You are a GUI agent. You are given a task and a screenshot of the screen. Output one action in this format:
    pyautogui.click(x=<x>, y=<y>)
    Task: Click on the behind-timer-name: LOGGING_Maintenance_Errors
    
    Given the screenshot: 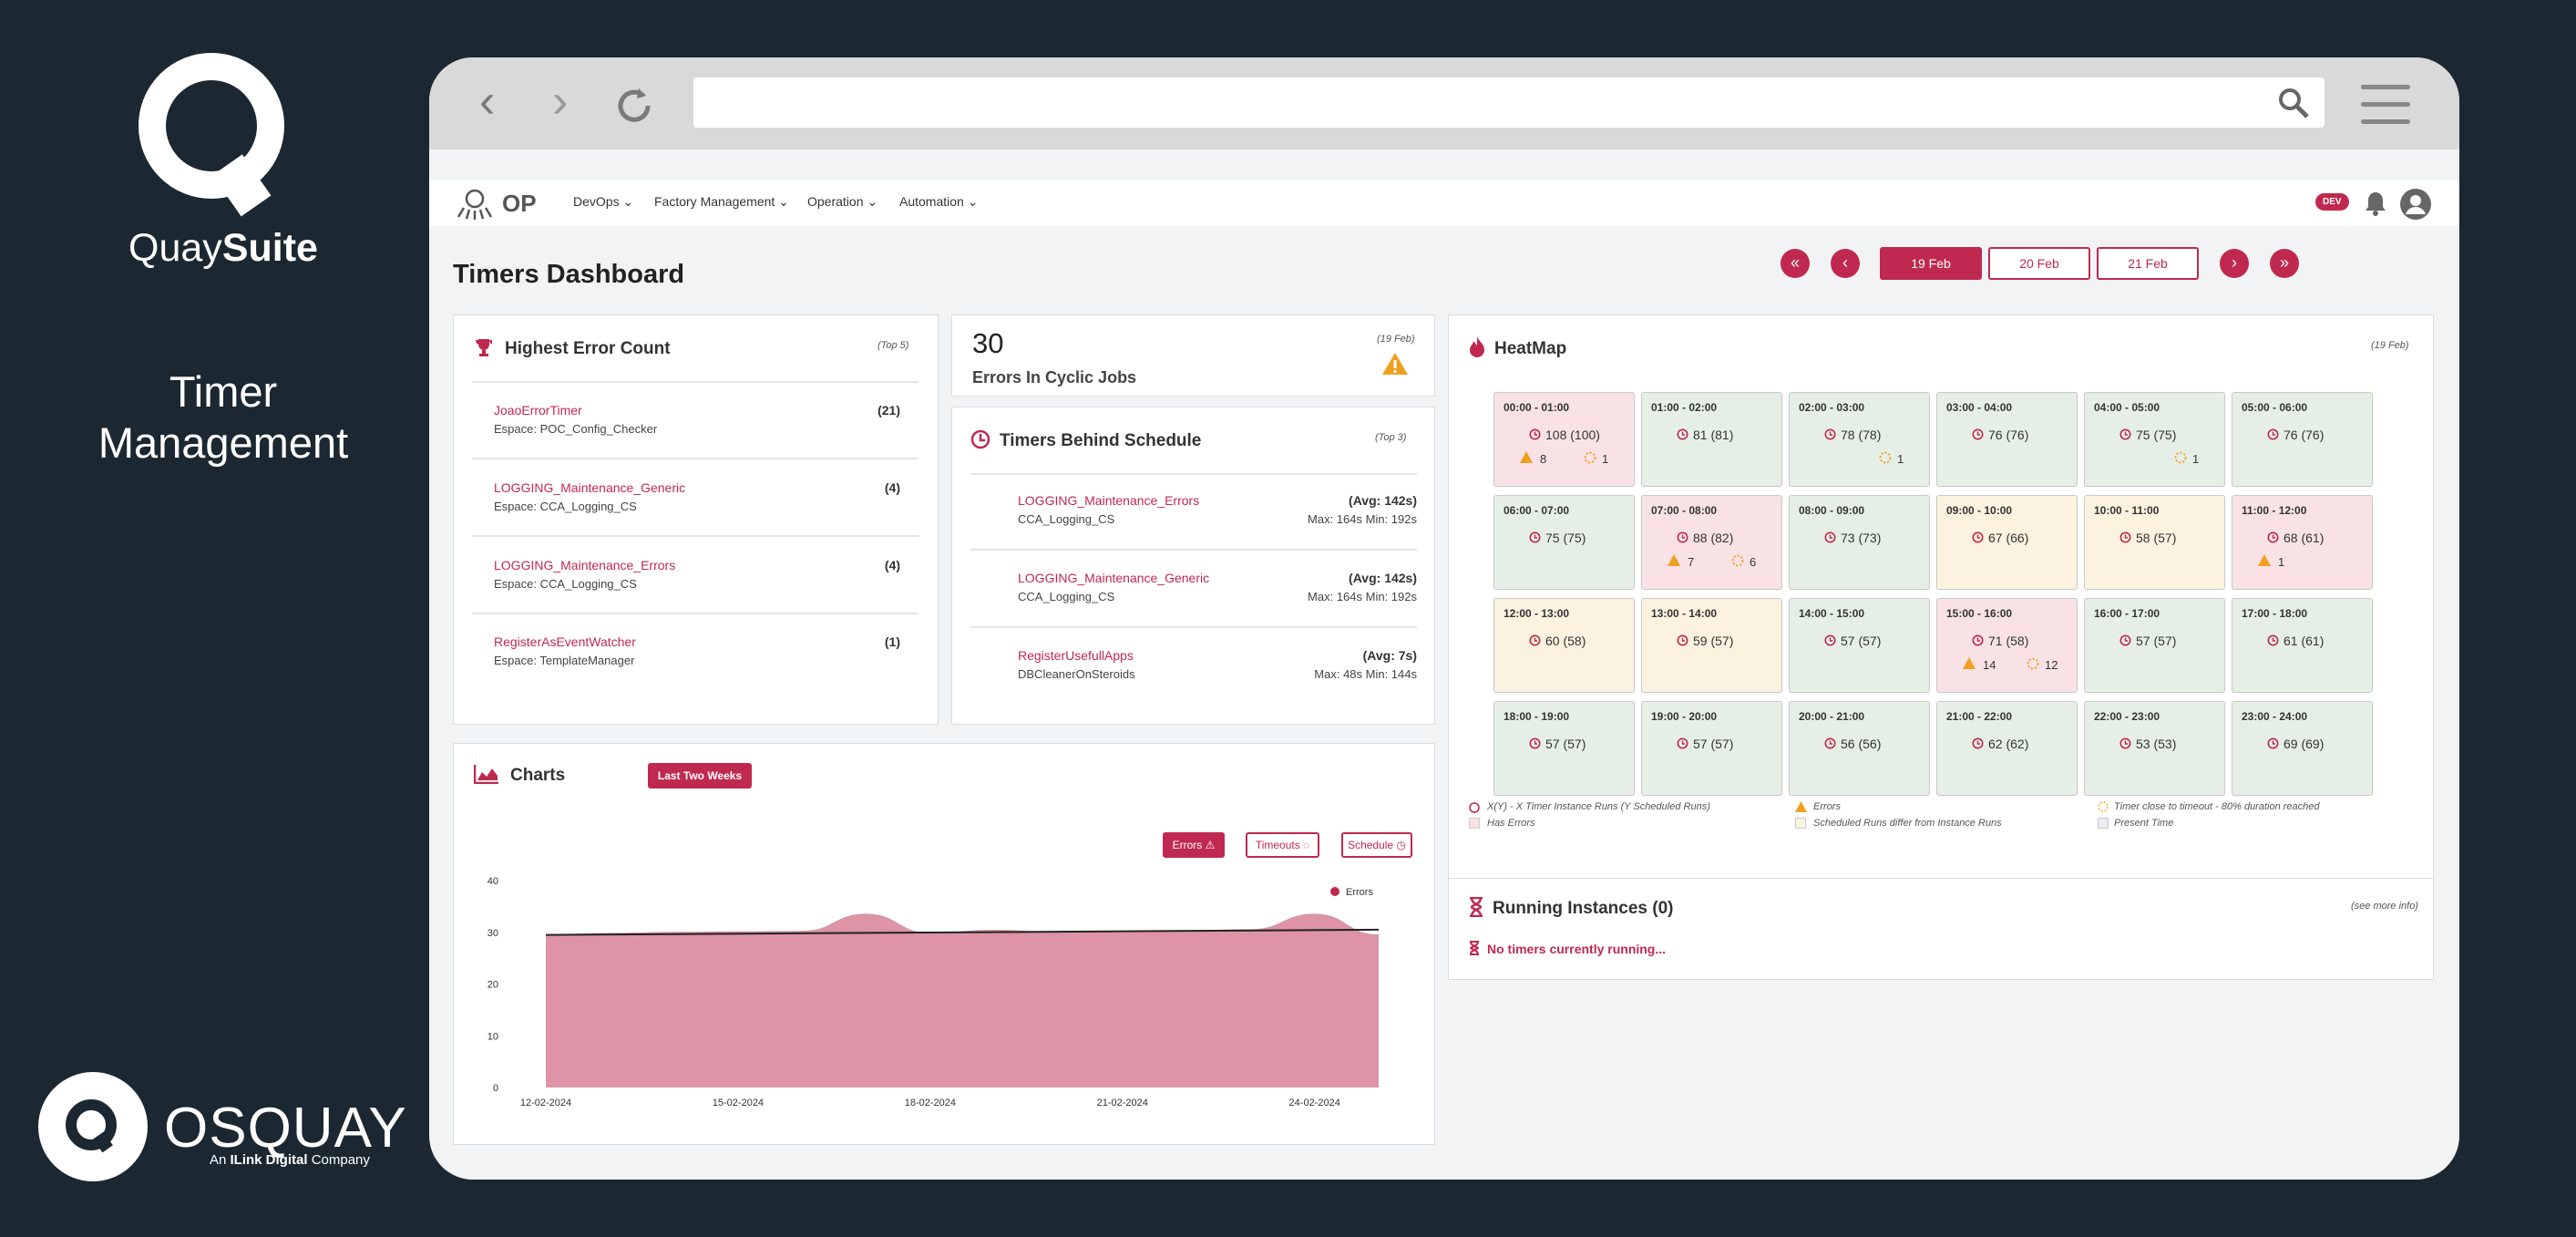 What is the action you would take?
    pyautogui.click(x=1109, y=500)
    